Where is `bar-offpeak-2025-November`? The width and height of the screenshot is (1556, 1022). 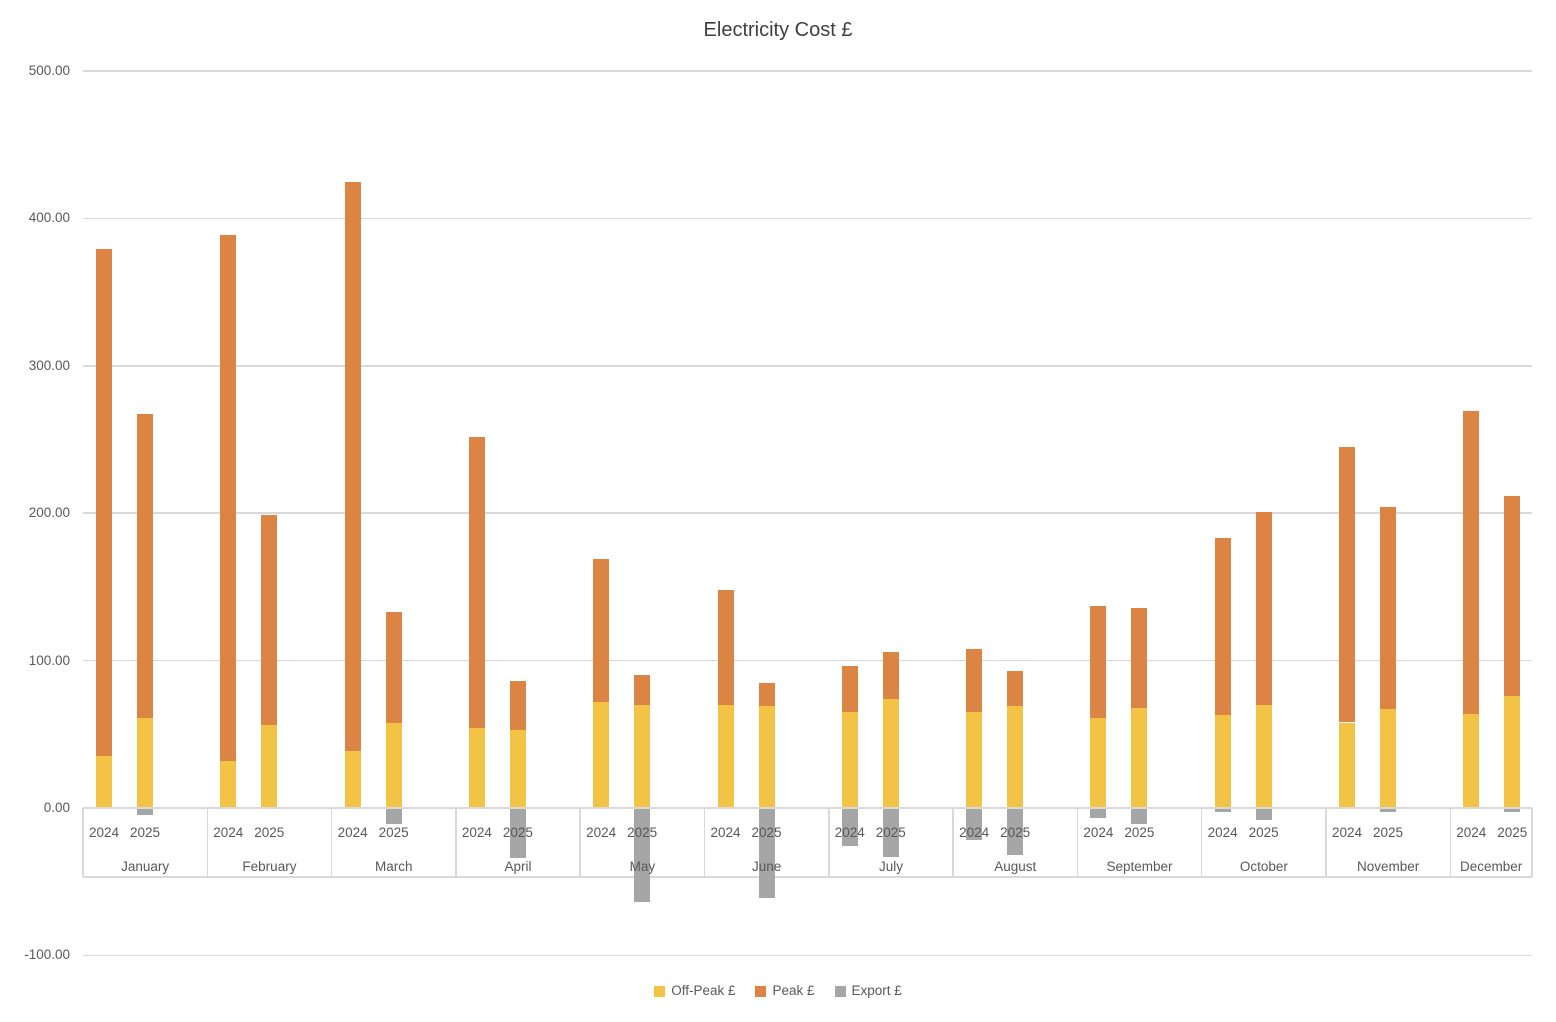
bar-offpeak-2025-November is located at coordinates (1388, 758).